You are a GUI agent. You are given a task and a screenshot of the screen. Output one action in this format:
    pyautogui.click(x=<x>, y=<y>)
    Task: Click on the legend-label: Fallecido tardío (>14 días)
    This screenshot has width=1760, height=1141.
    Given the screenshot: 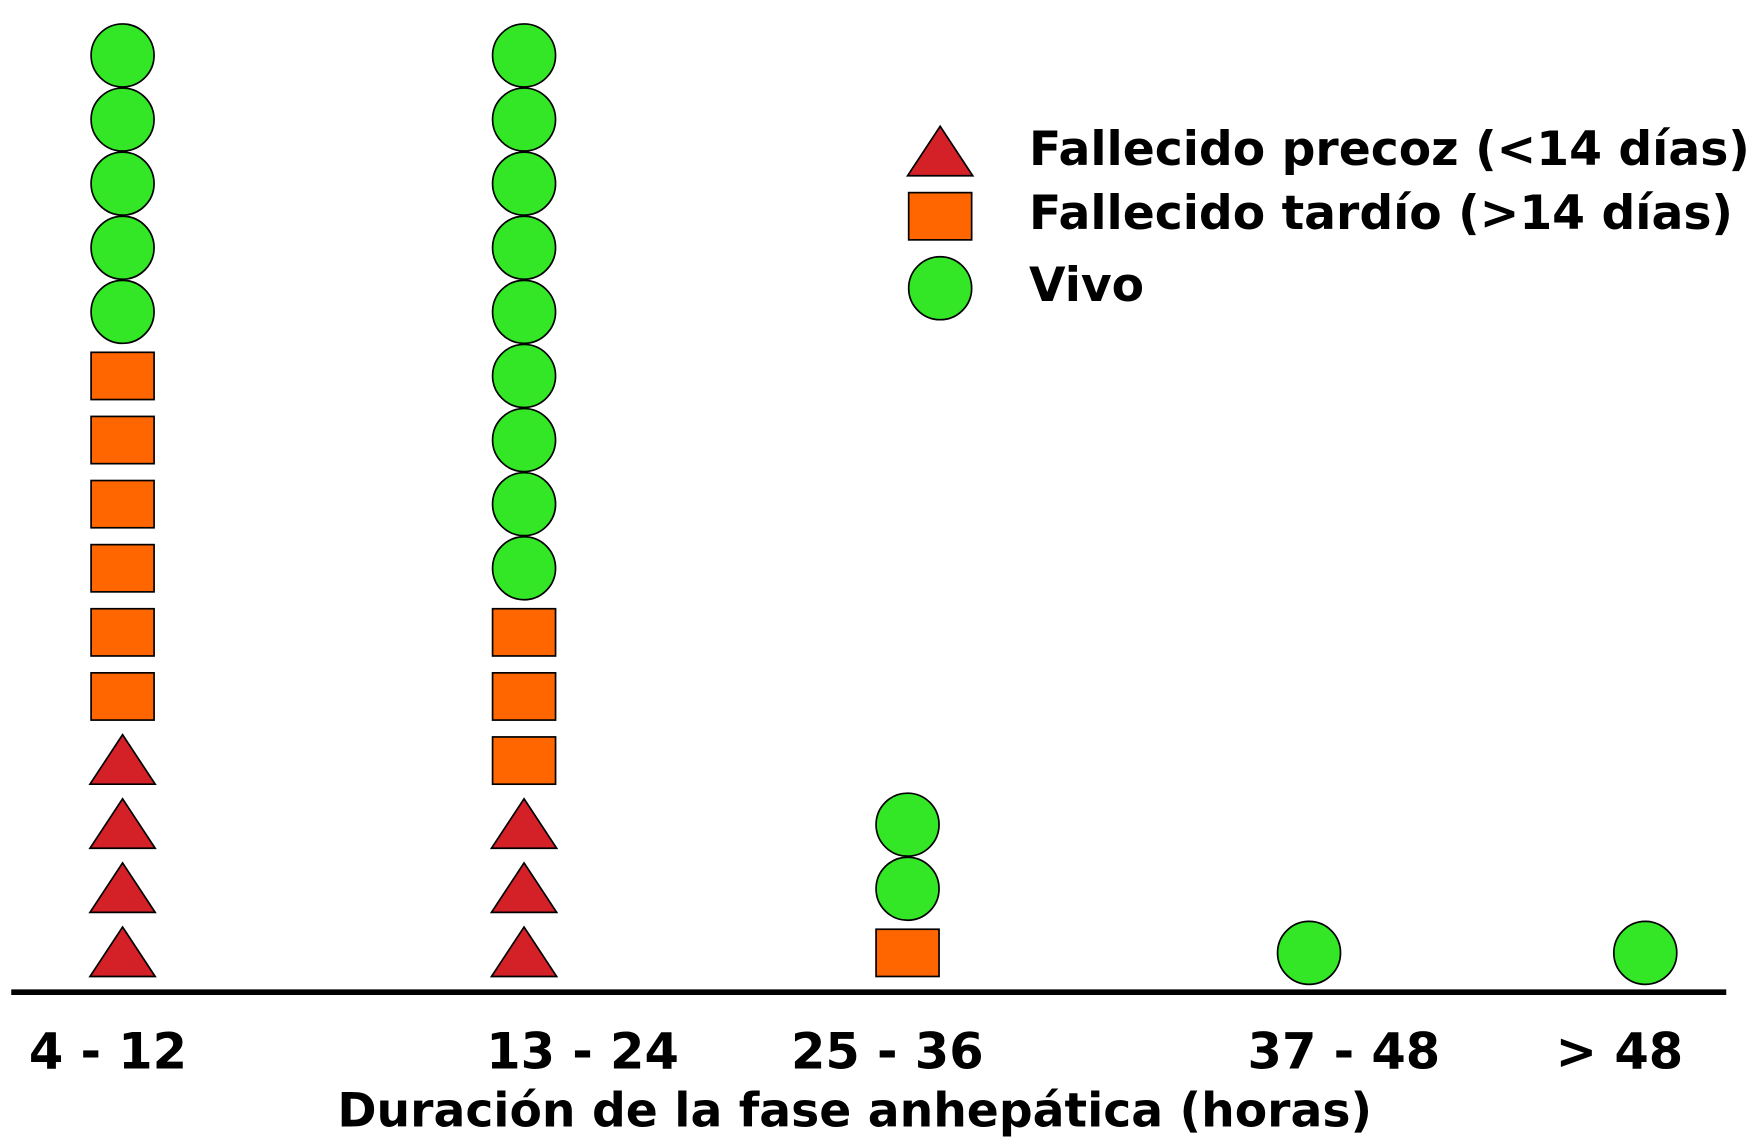 What is the action you would take?
    pyautogui.click(x=1381, y=213)
    